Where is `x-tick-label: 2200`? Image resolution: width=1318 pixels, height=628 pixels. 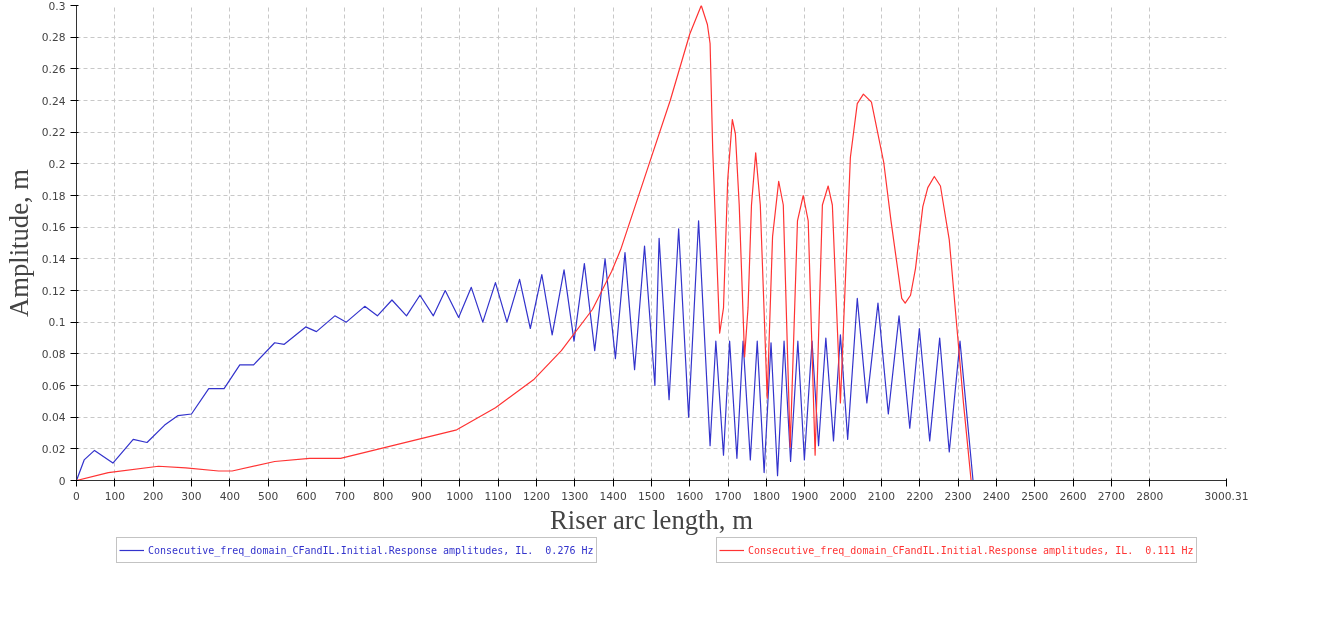 x-tick-label: 2200 is located at coordinates (920, 496).